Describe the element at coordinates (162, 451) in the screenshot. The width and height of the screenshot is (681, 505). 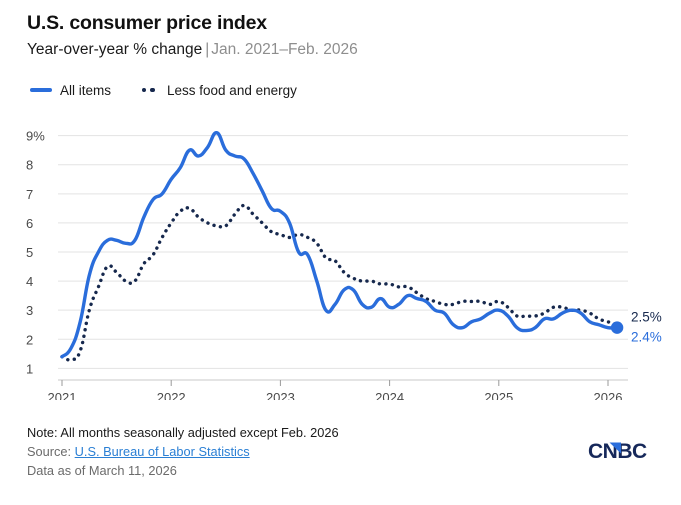
I see `source-link: U.S. Bureau of Labor Statistics` at that location.